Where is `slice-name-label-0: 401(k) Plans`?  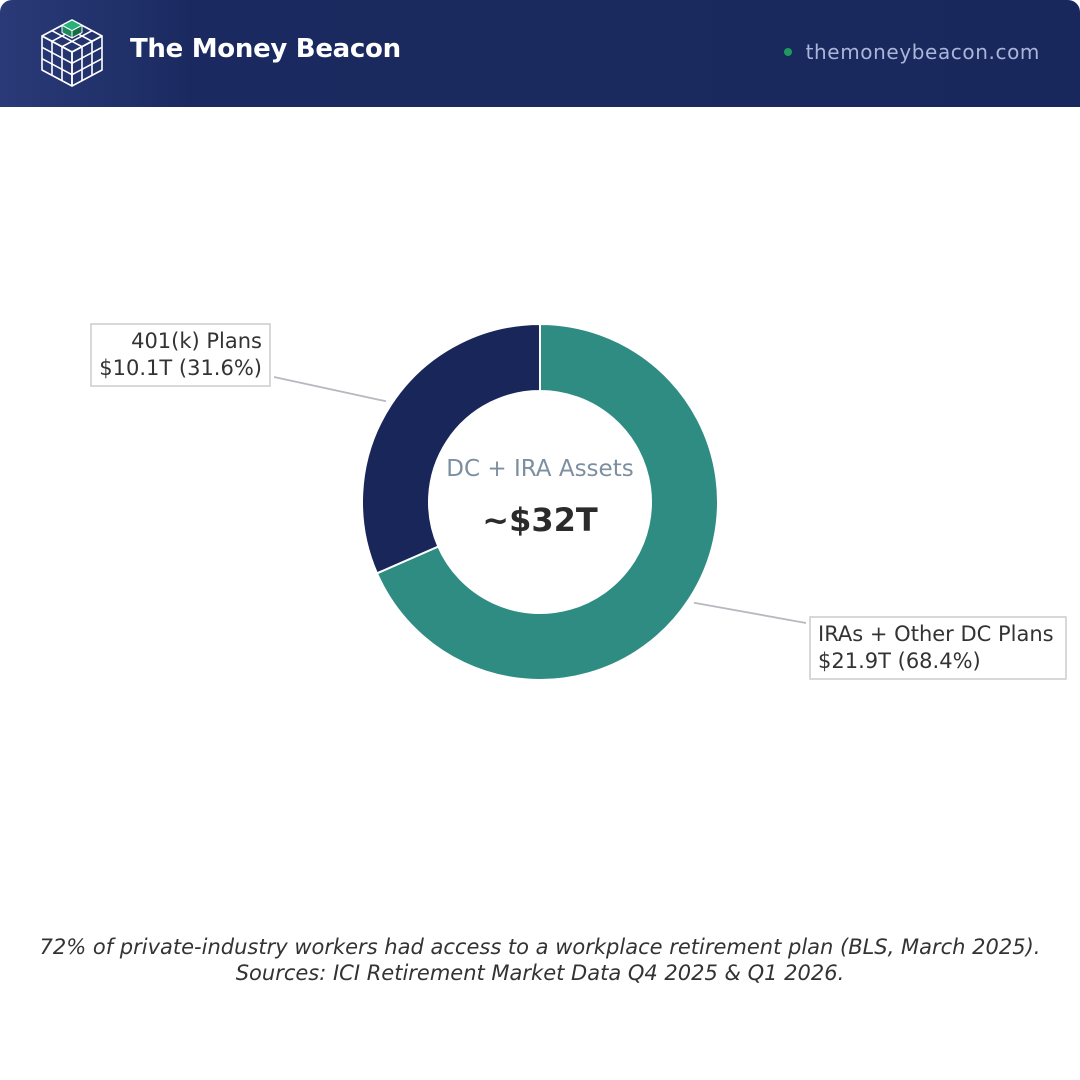
slice-name-label-0: 401(k) Plans is located at coordinates (196, 341).